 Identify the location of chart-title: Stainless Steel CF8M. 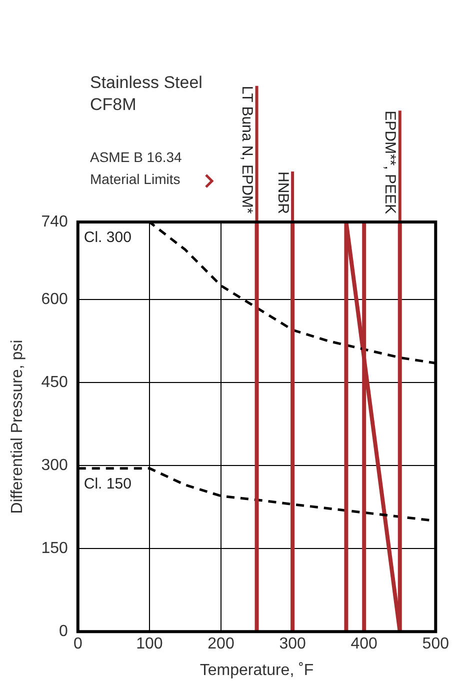
(147, 94).